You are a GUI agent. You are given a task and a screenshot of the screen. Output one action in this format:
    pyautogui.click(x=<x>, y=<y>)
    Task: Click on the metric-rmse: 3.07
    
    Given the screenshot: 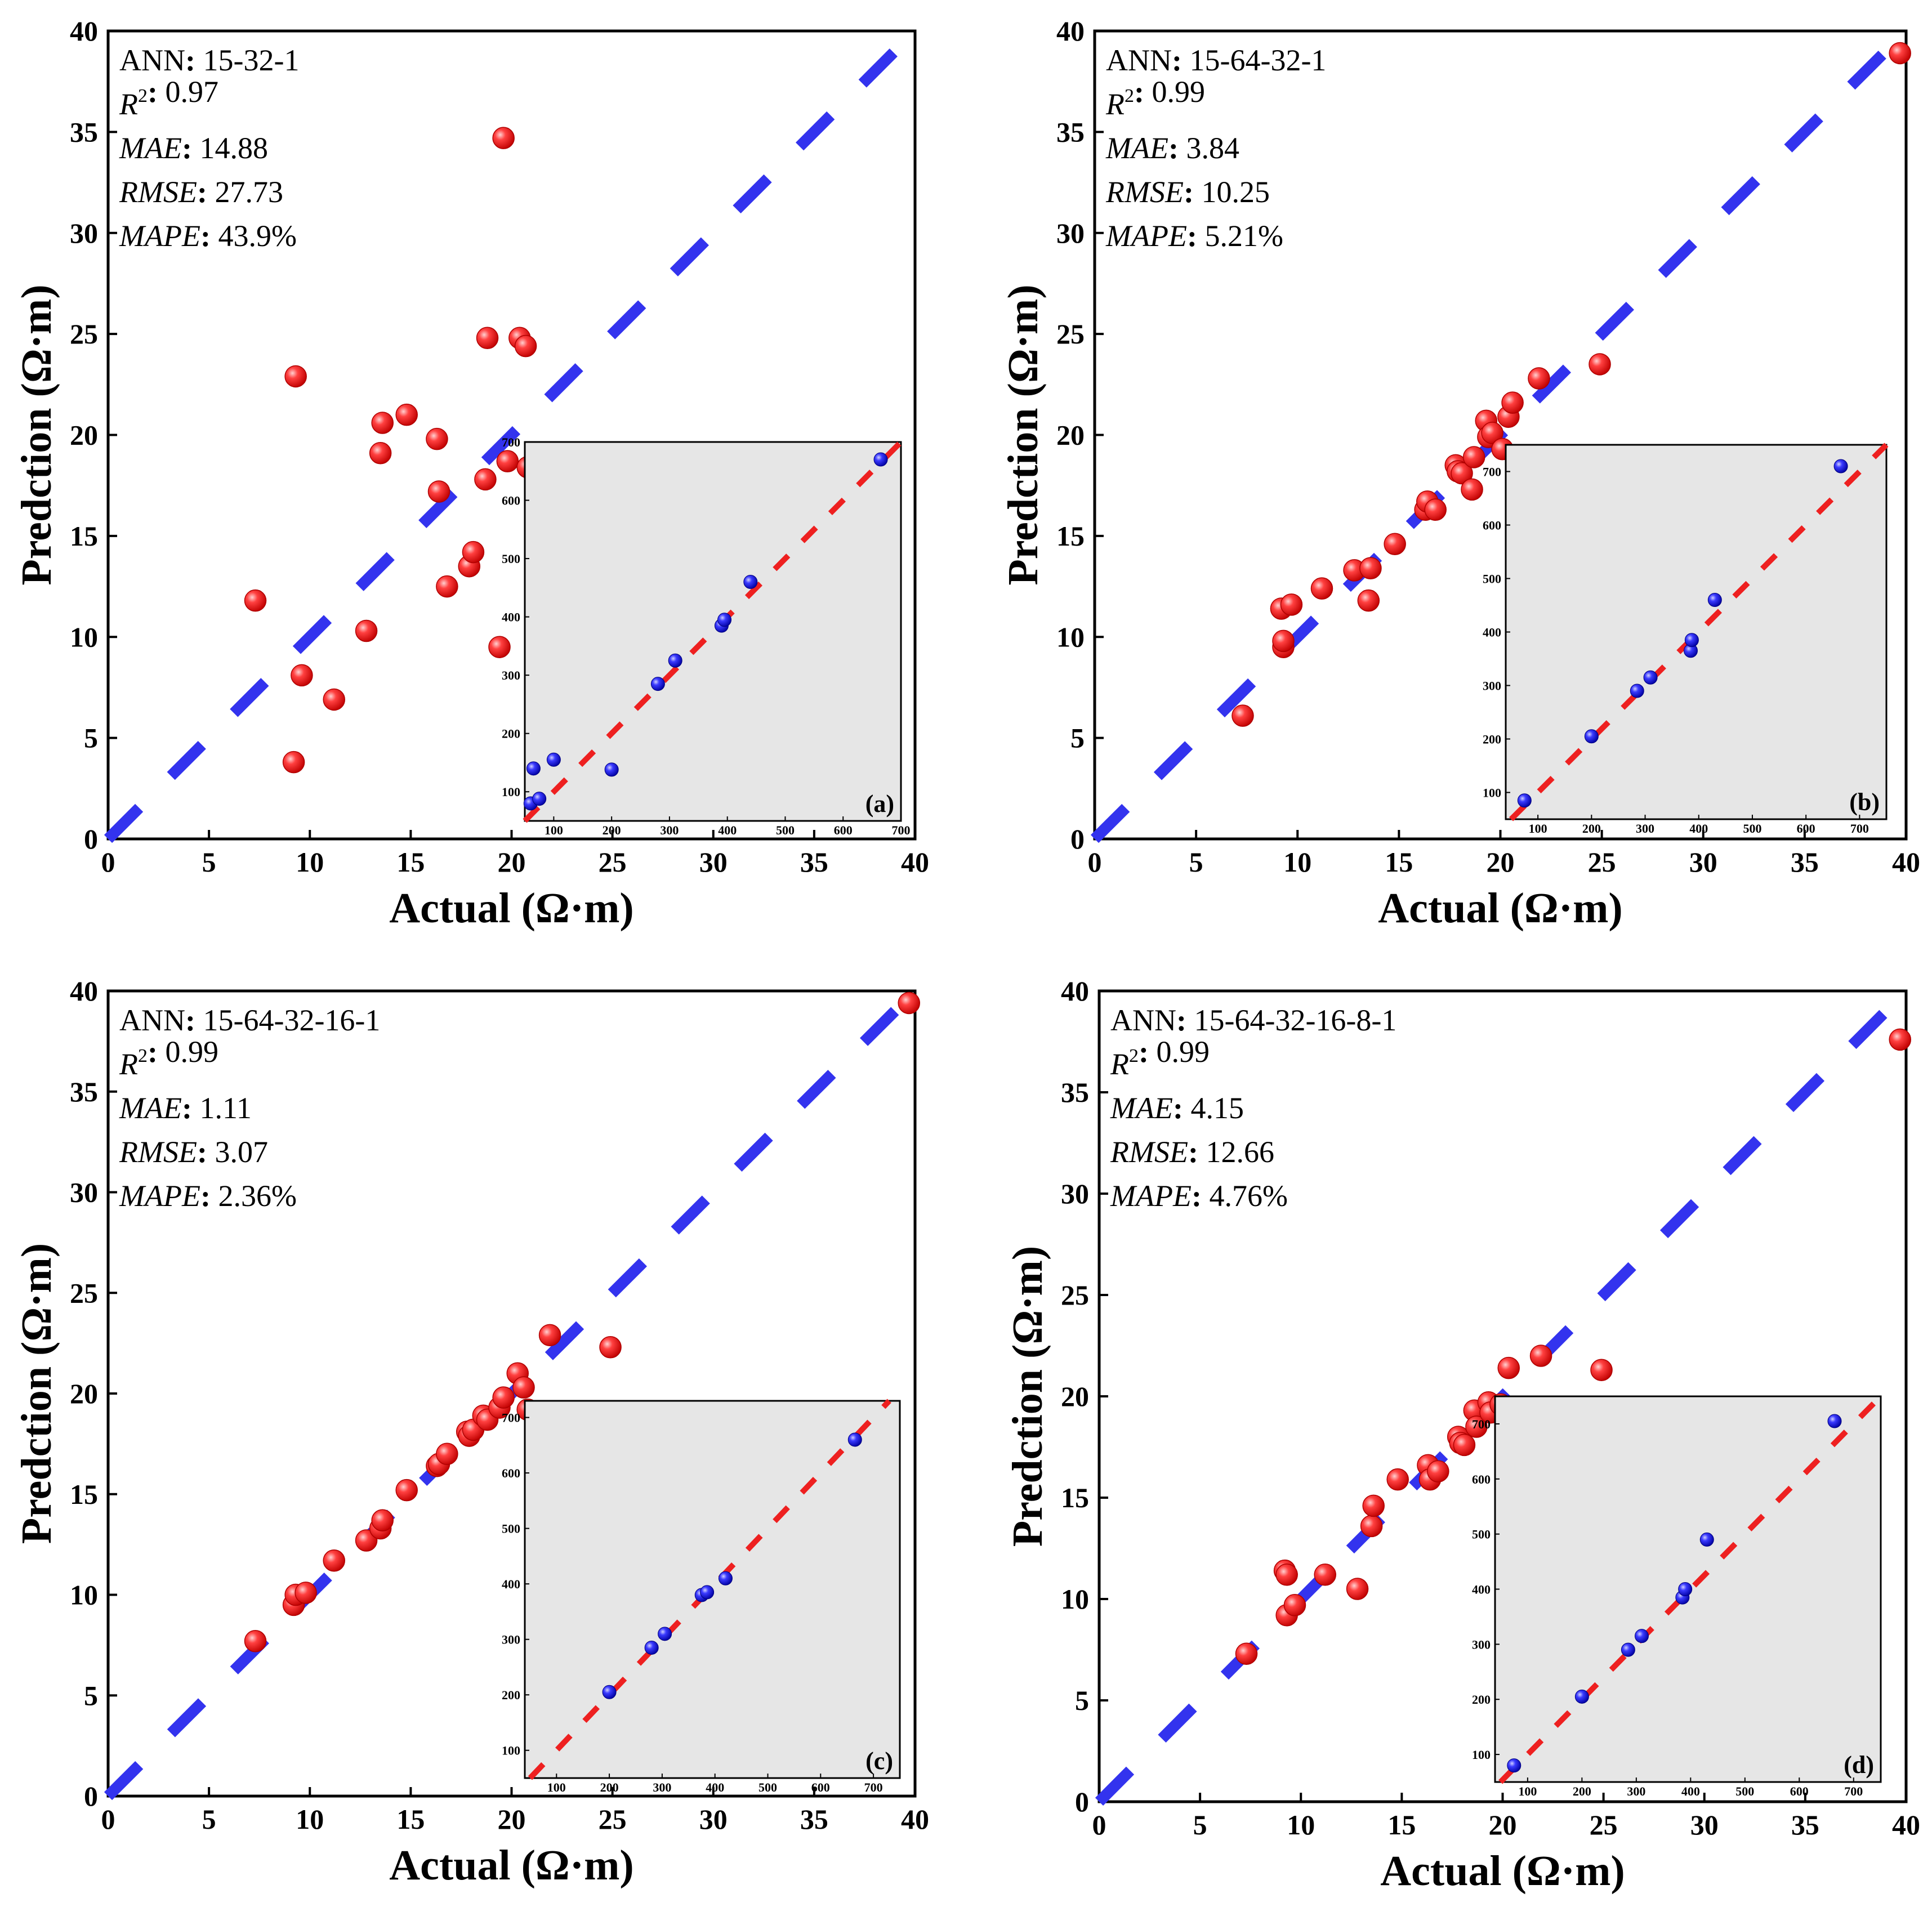 What is the action you would take?
    pyautogui.click(x=241, y=1152)
    